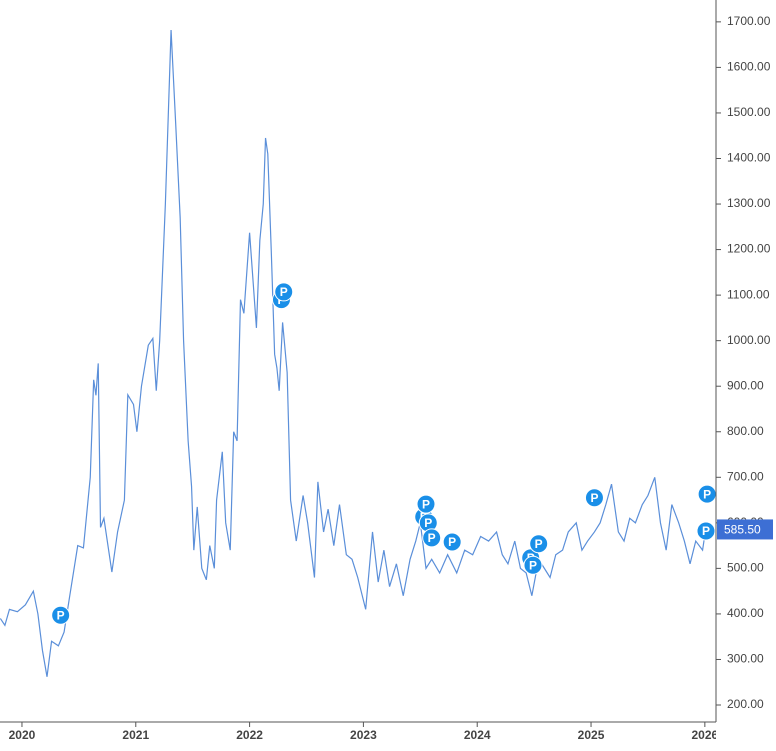  Describe the element at coordinates (477, 735) in the screenshot. I see `x-tick-label: 2024` at that location.